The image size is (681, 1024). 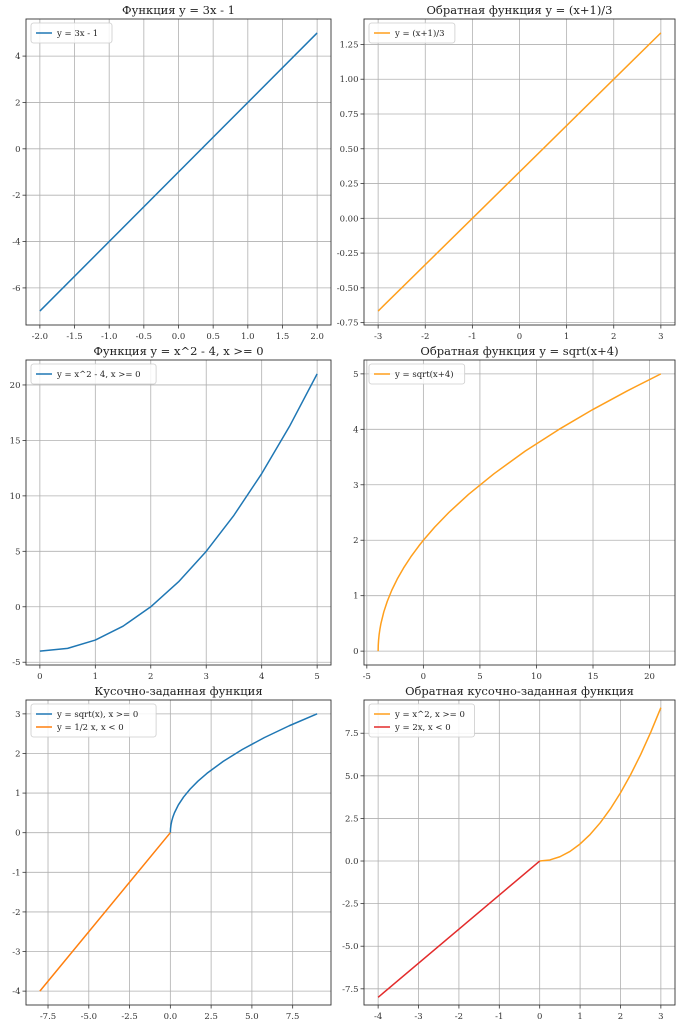 I want to click on x-tick-label: 15, so click(x=593, y=677).